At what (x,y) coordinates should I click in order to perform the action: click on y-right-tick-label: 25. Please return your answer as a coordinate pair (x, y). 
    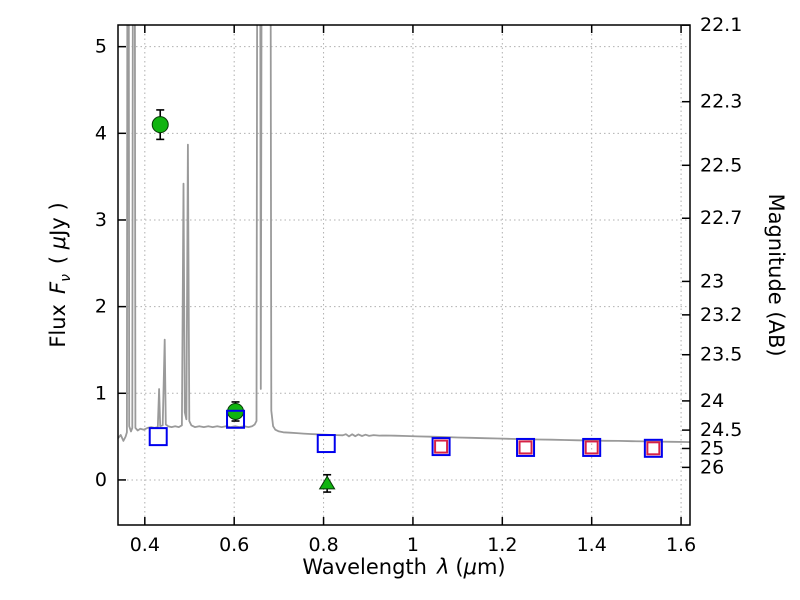
    Looking at the image, I should click on (712, 448).